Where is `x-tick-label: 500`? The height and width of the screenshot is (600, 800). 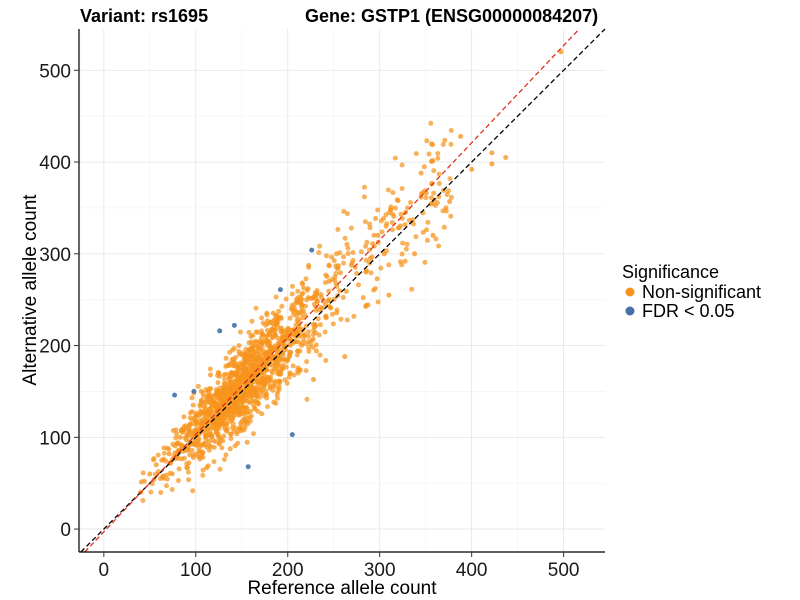
x-tick-label: 500 is located at coordinates (564, 570).